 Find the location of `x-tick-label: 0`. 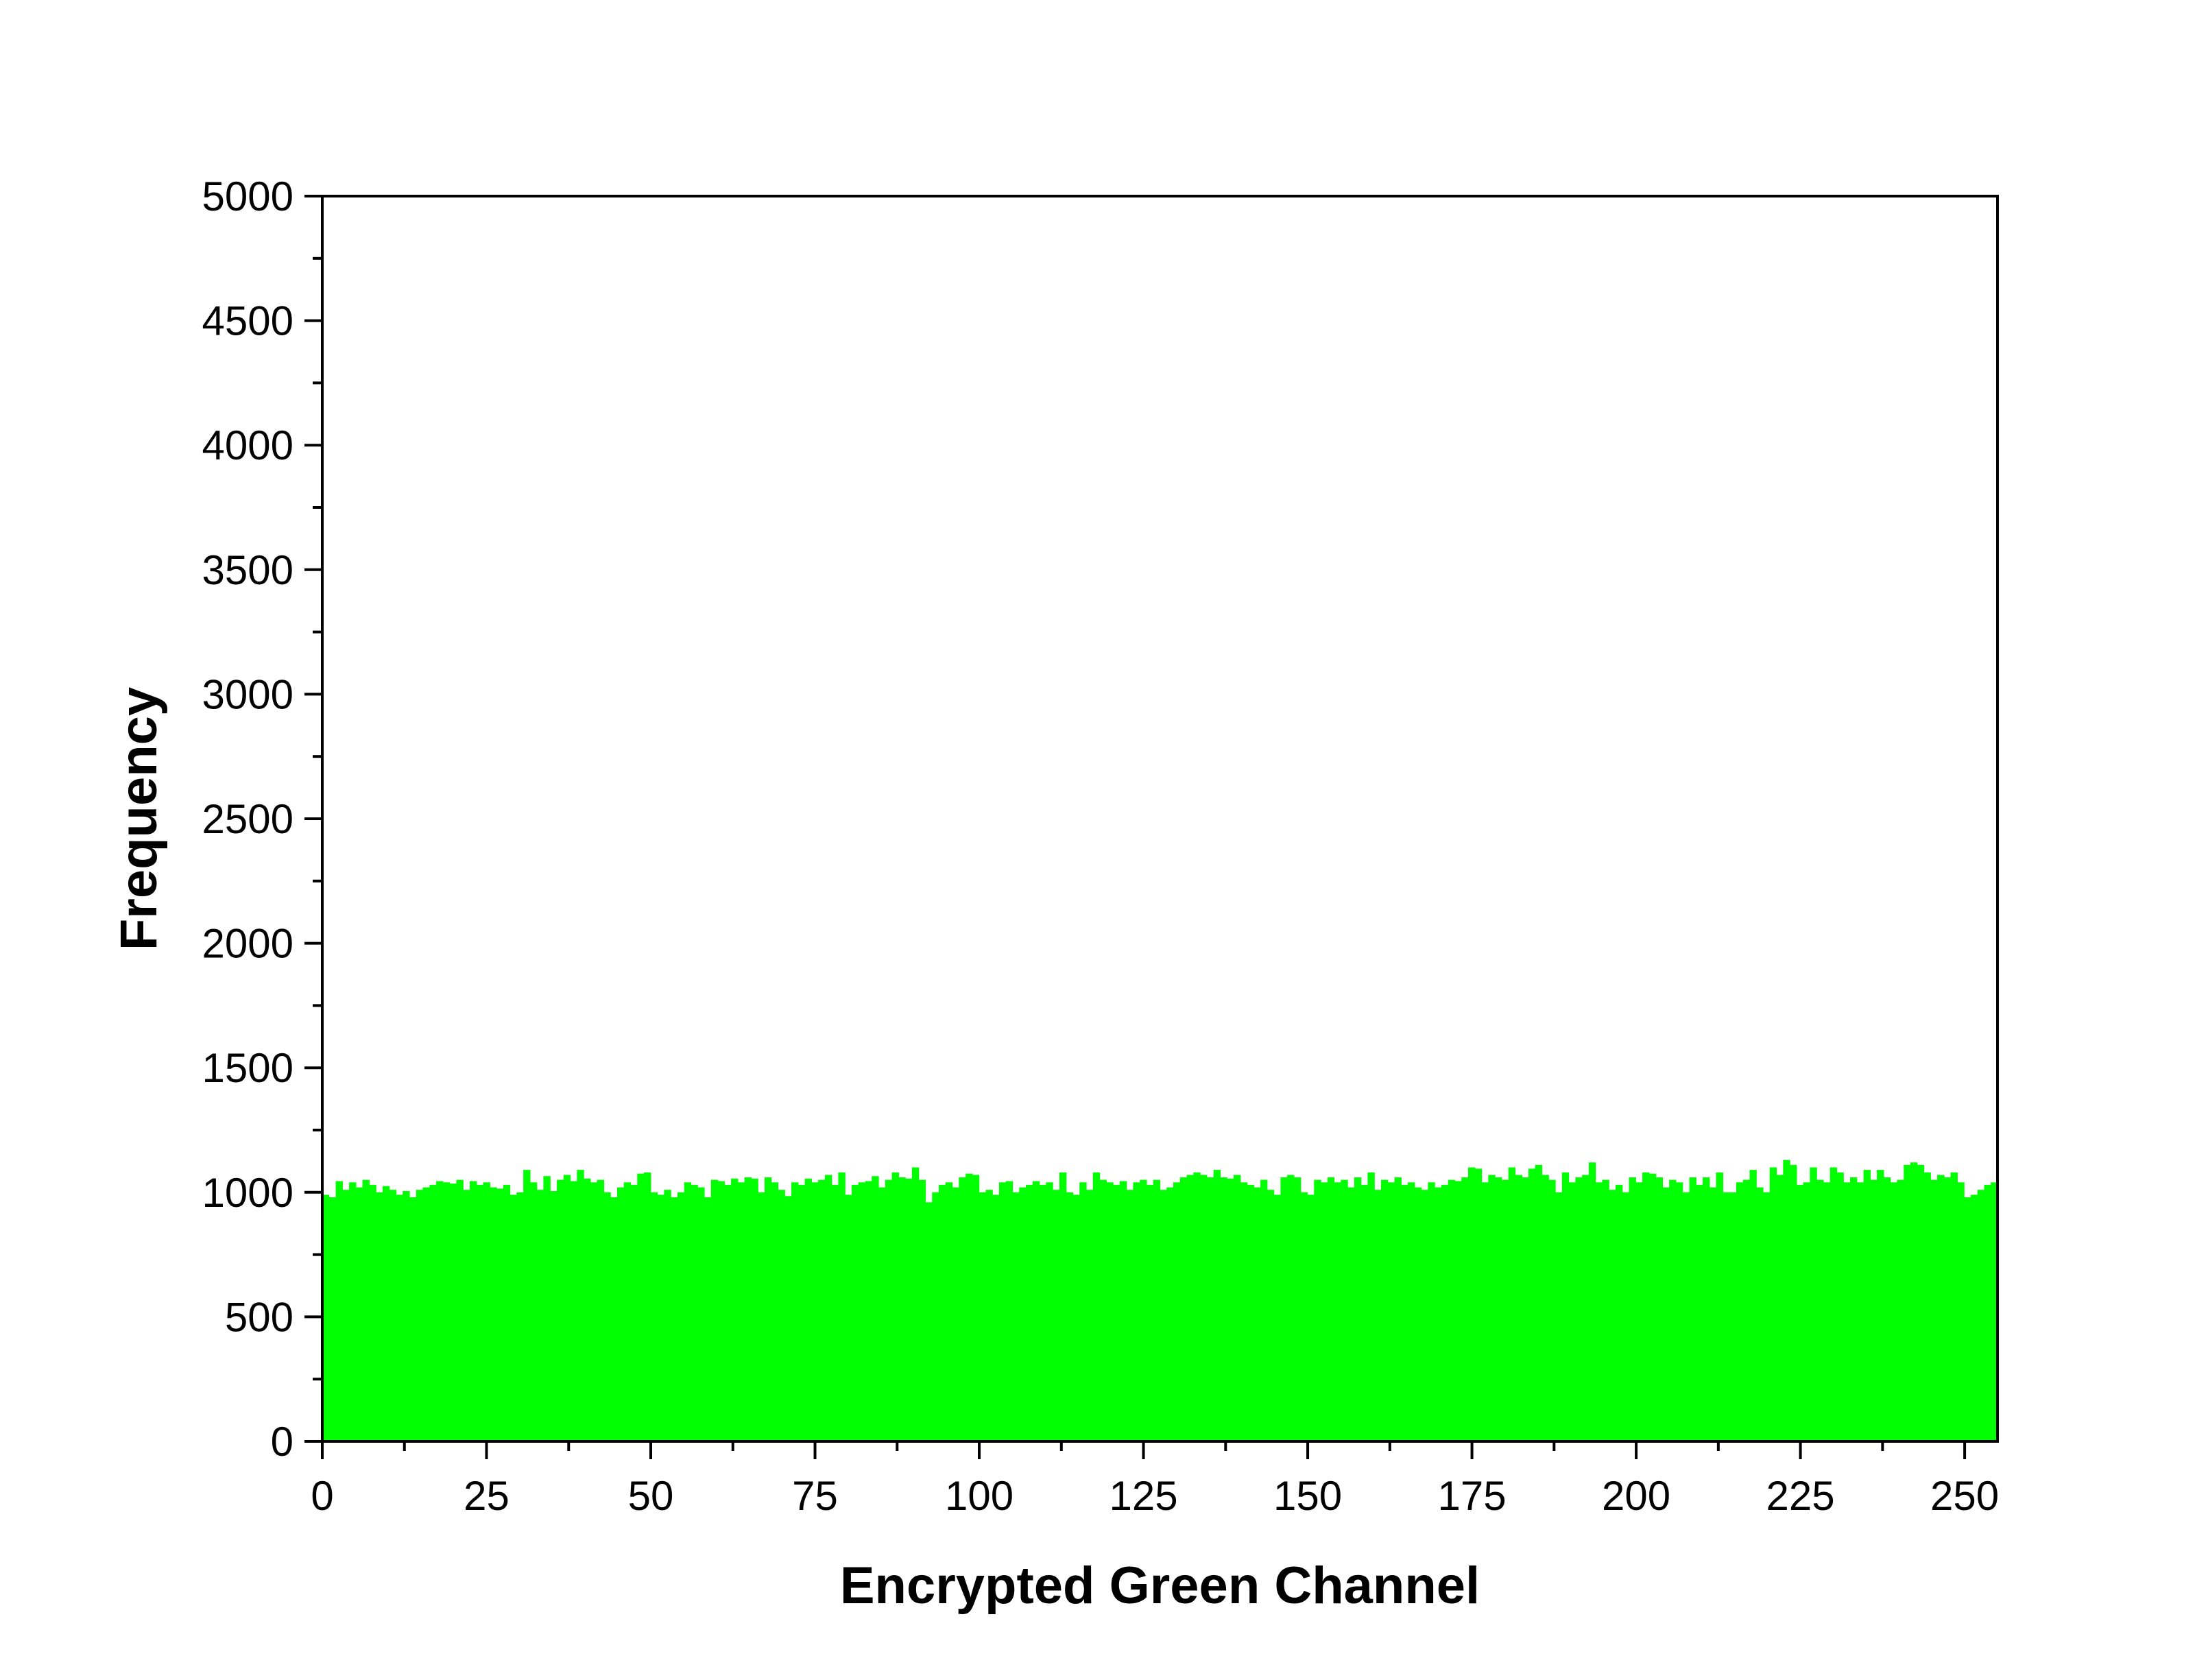

x-tick-label: 0 is located at coordinates (322, 1496).